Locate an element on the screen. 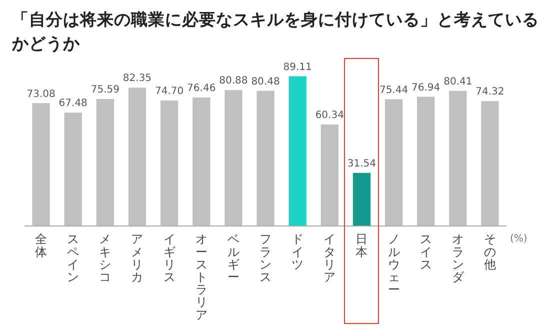  x-tick-label: スイス is located at coordinates (426, 252).